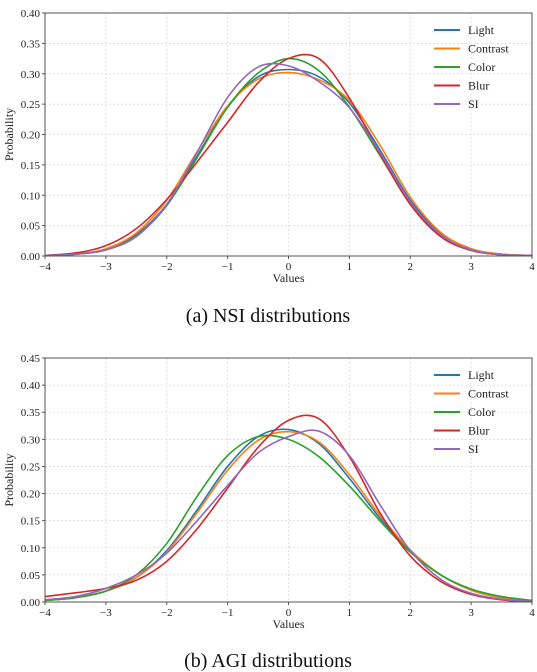  I want to click on caption-agi-distributions: (b) AGI distributions, so click(268, 661).